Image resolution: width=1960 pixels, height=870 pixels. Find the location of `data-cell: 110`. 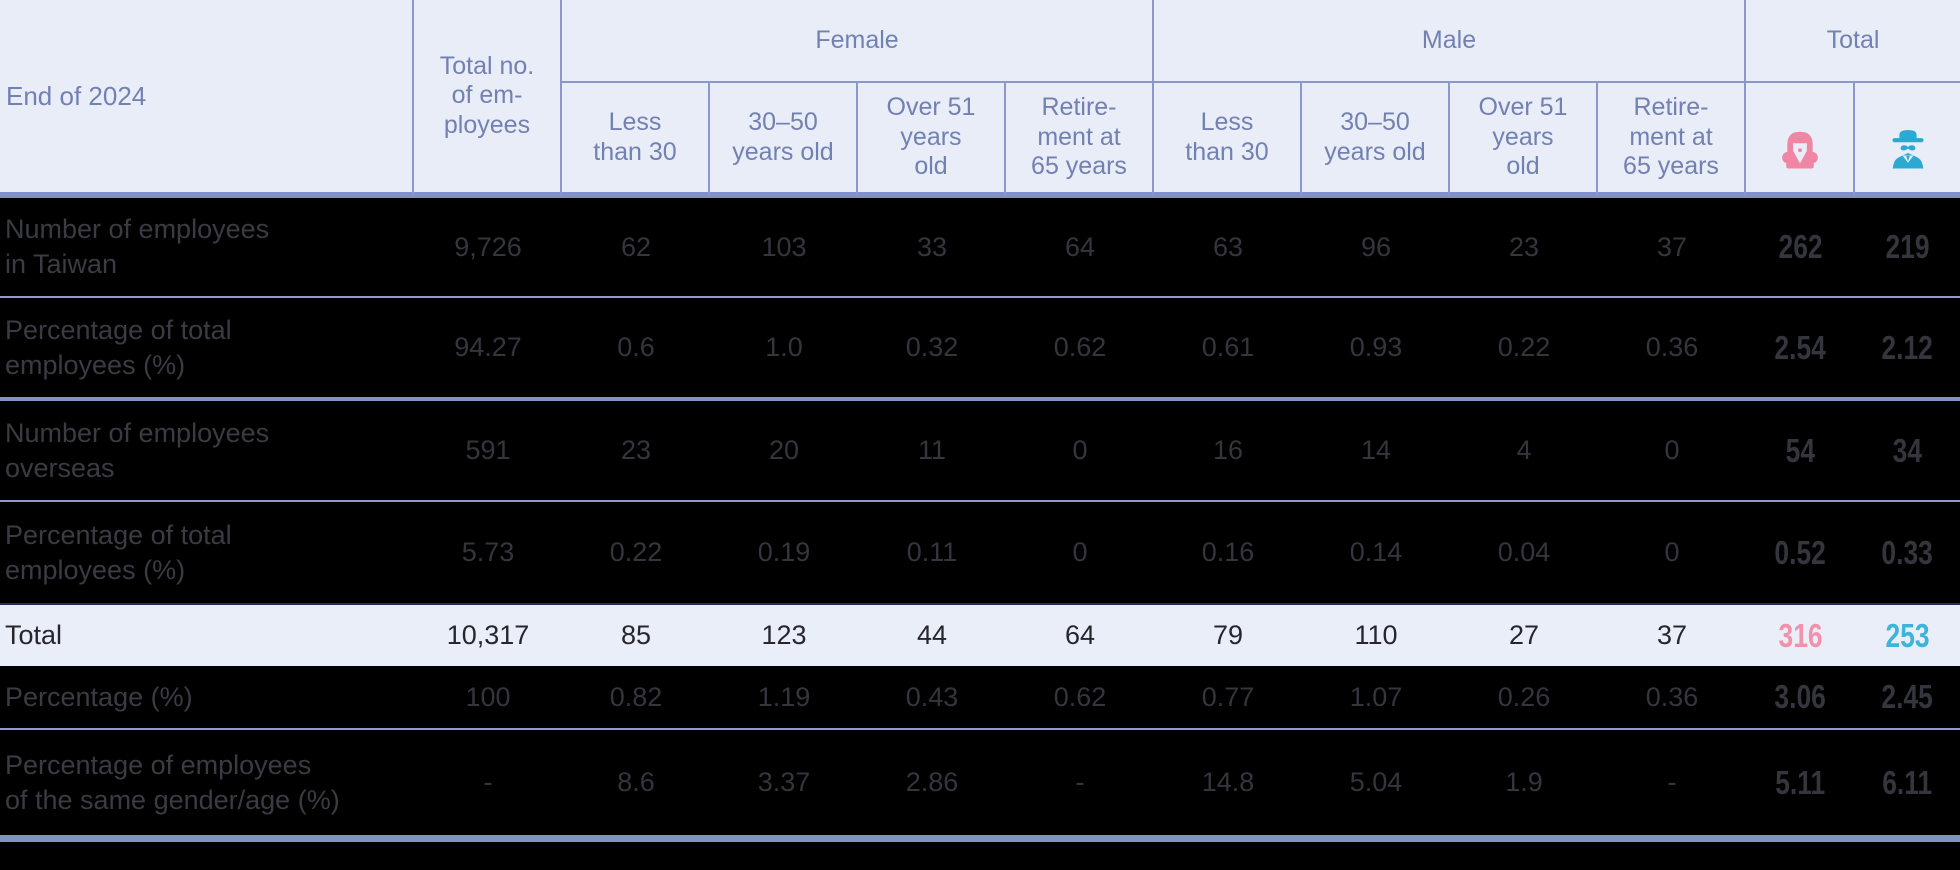

data-cell: 110 is located at coordinates (1376, 635).